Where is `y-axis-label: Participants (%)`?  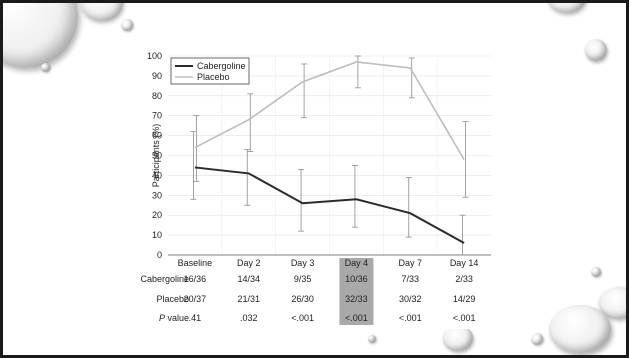 y-axis-label: Participants (%) is located at coordinates (156, 156).